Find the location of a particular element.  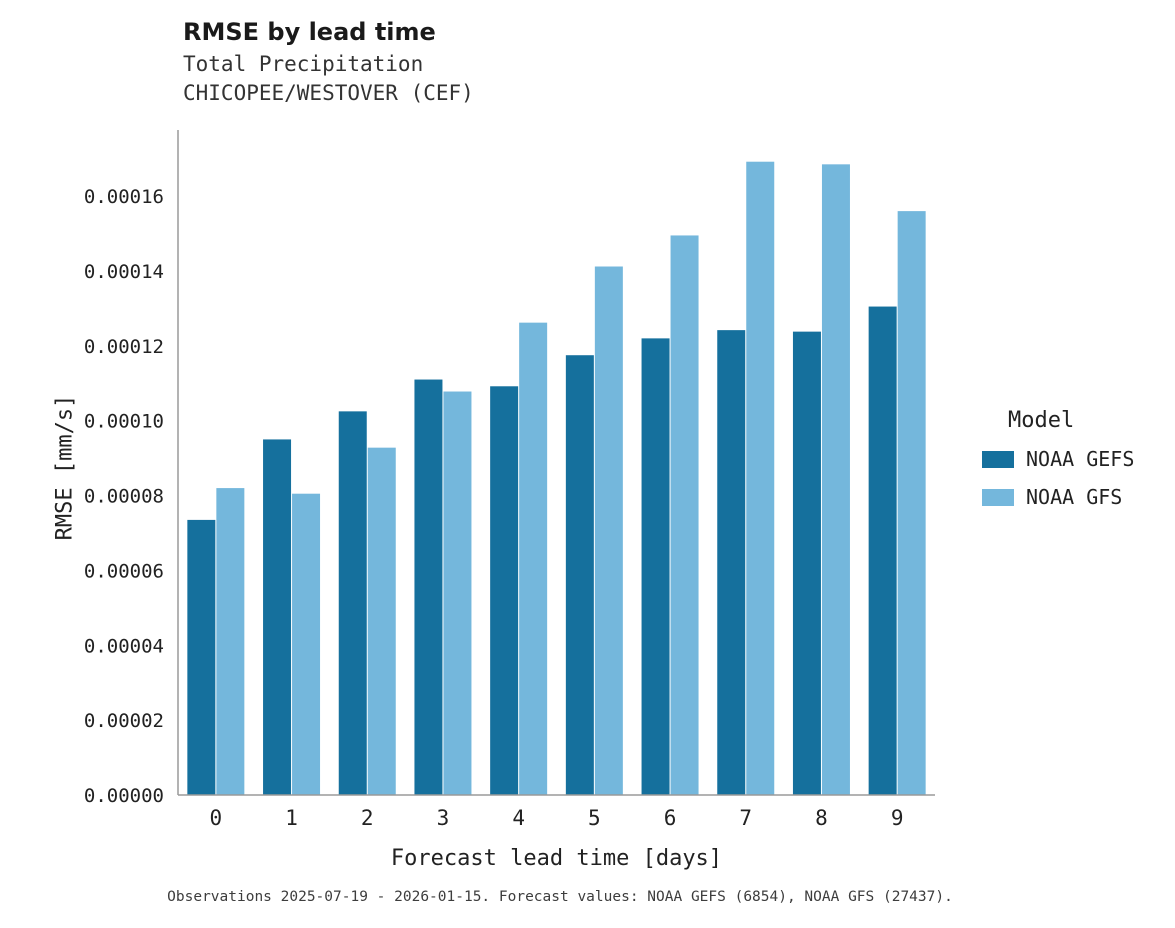

legend-label-noaa-gefs: NOAA GEFS is located at coordinates (1080, 459).